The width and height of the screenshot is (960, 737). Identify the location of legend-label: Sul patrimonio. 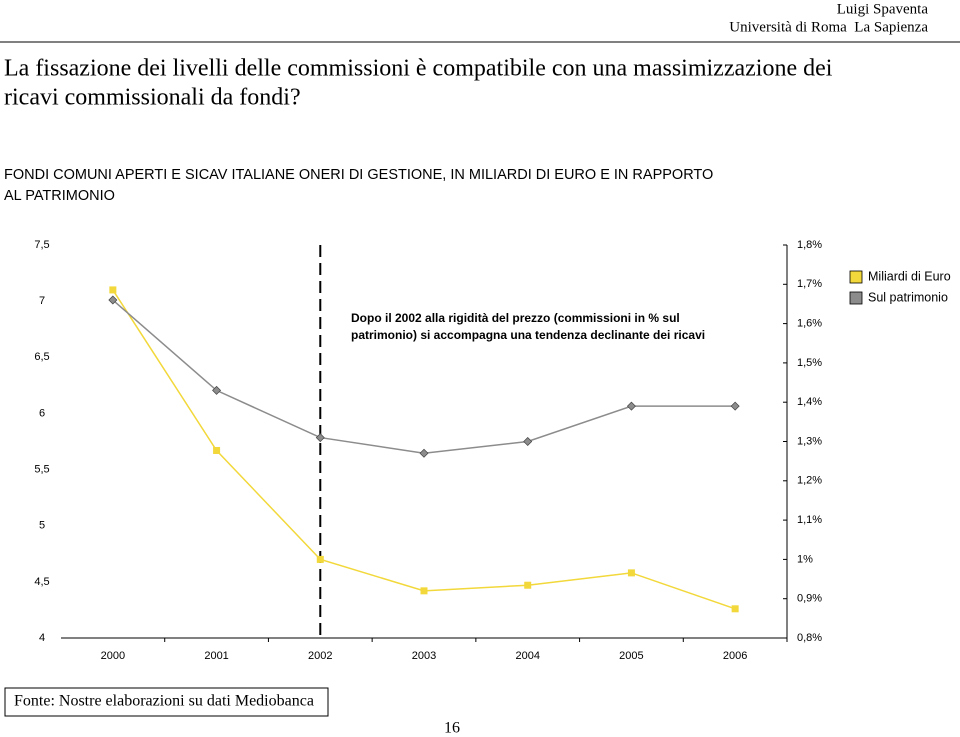
(908, 297).